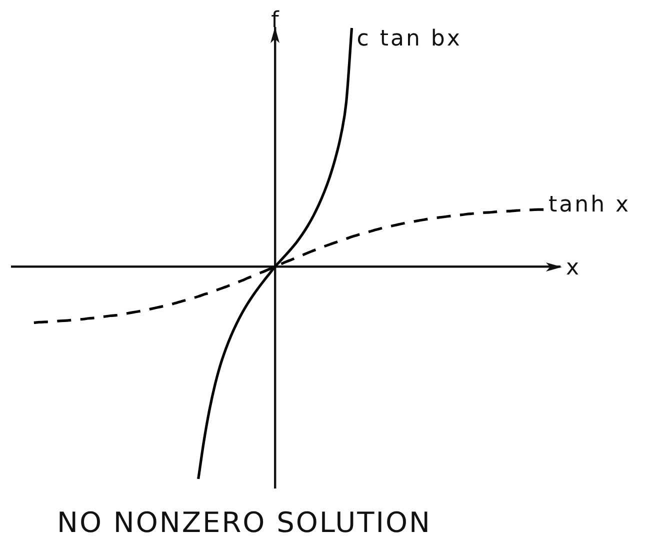  I want to click on y-axis-title: f, so click(276, 20).